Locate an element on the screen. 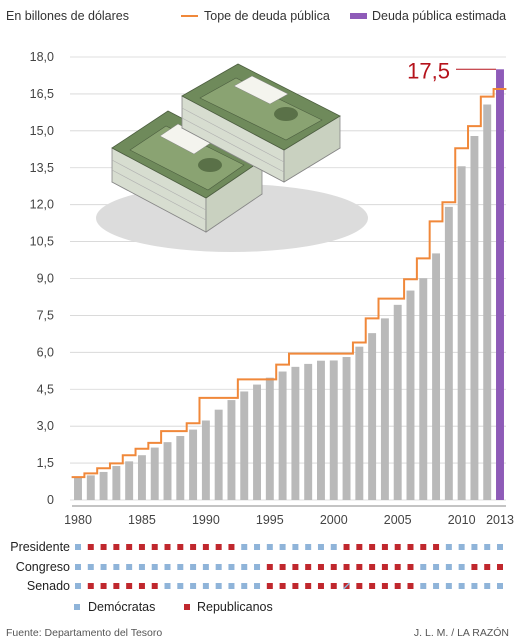  x-tick-label: 2010 is located at coordinates (462, 520).